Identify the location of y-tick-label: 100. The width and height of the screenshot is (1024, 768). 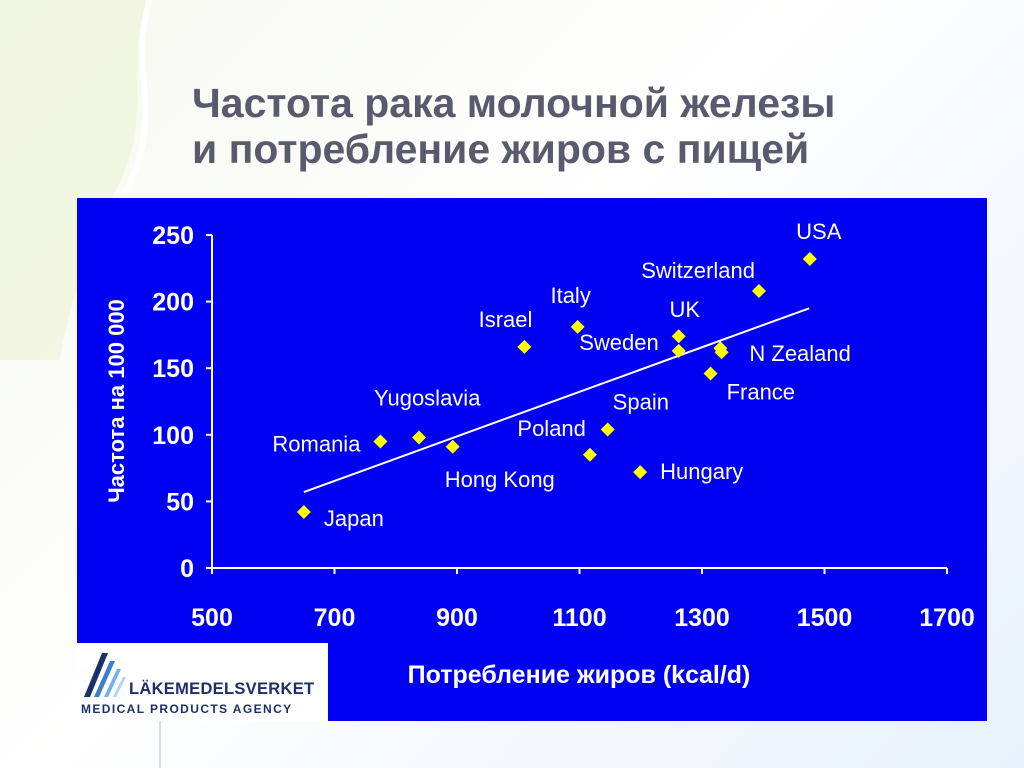
(173, 436).